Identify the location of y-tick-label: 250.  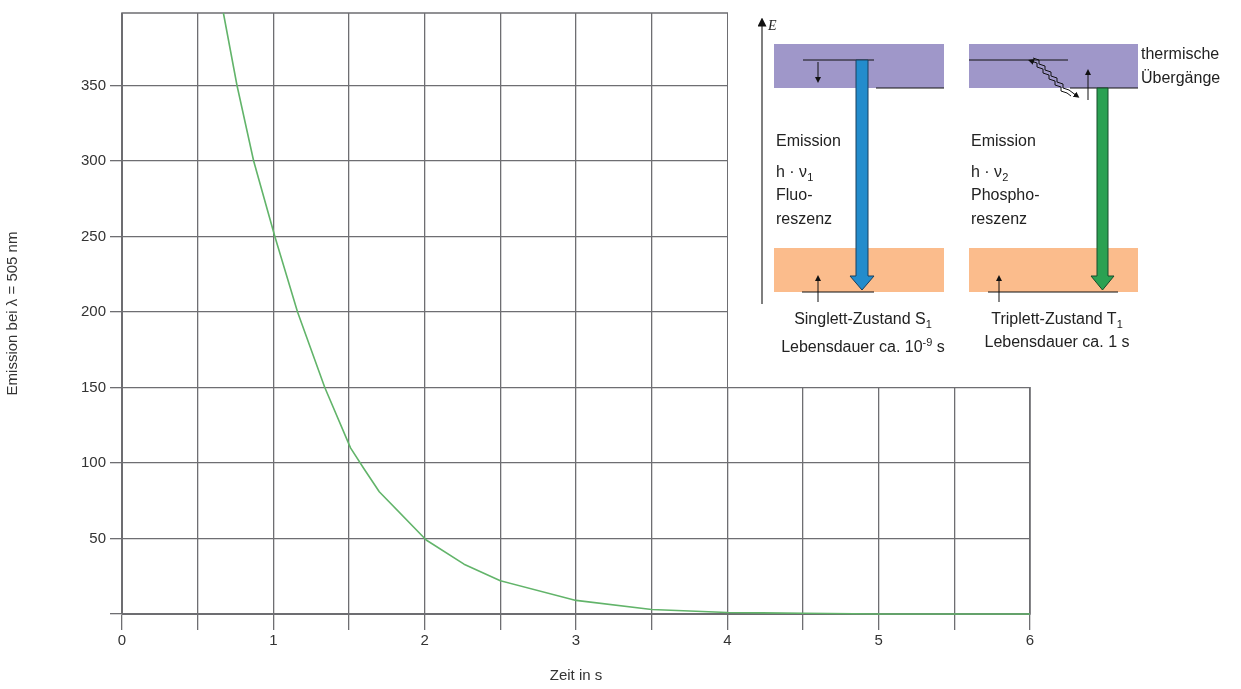
(93, 235).